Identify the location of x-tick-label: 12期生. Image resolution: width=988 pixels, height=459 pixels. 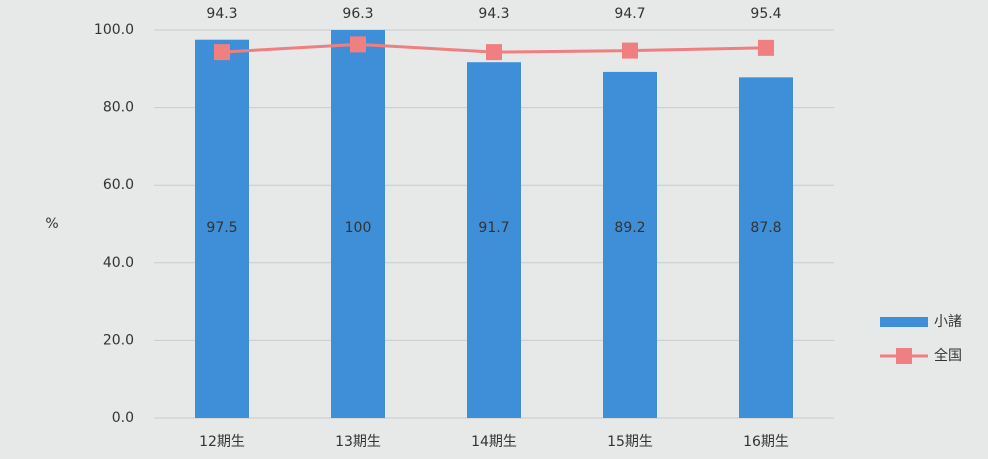
(222, 442).